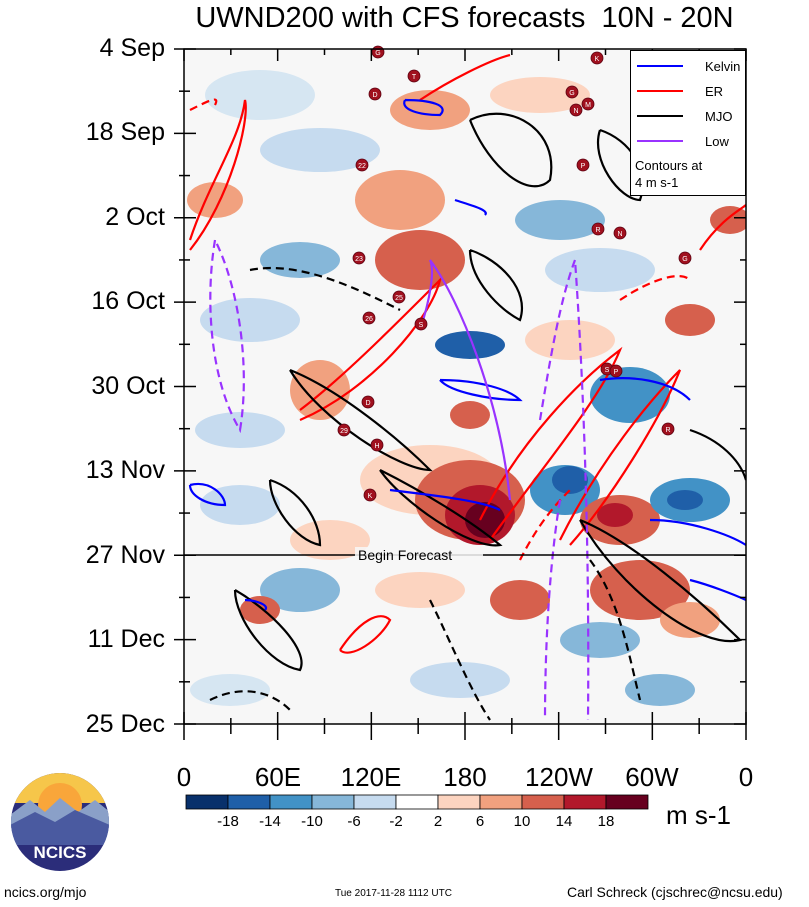 This screenshot has width=809, height=907. Describe the element at coordinates (45, 892) in the screenshot. I see `footer-site: ncics.org/mjo` at that location.